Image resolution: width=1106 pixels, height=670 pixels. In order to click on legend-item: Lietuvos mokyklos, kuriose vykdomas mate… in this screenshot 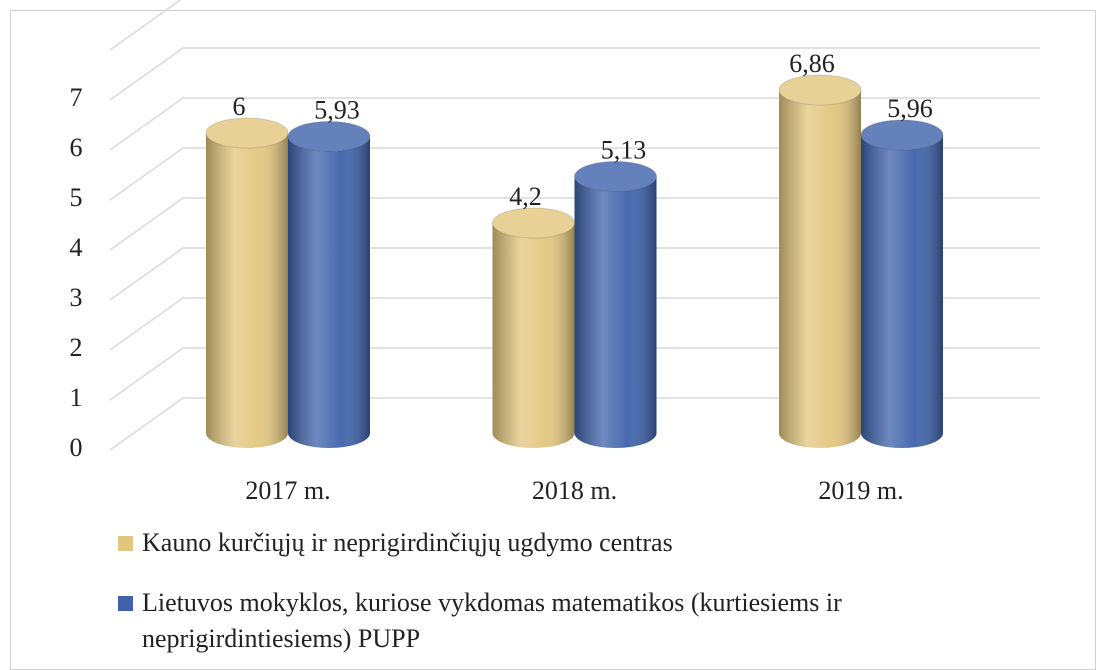, I will do `click(568, 621)`.